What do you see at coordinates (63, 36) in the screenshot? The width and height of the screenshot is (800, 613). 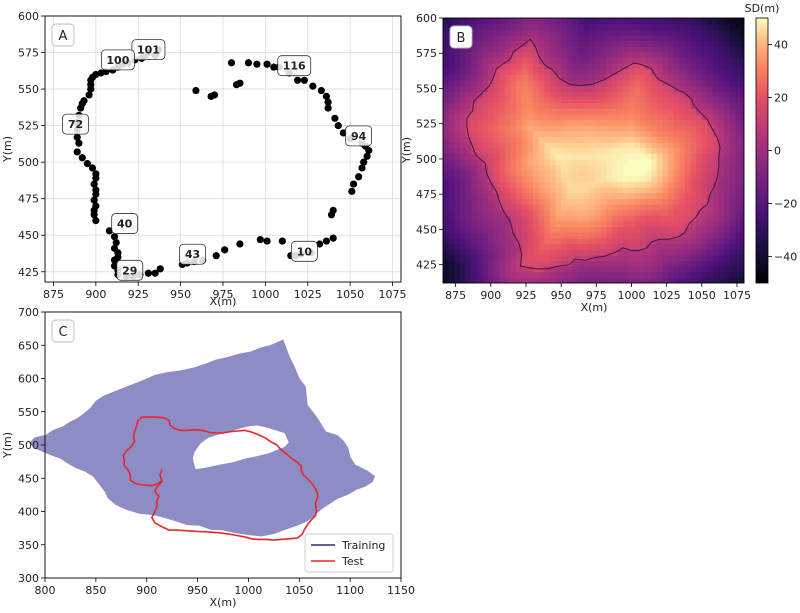 I see `panel-a-tag-text: A` at bounding box center [63, 36].